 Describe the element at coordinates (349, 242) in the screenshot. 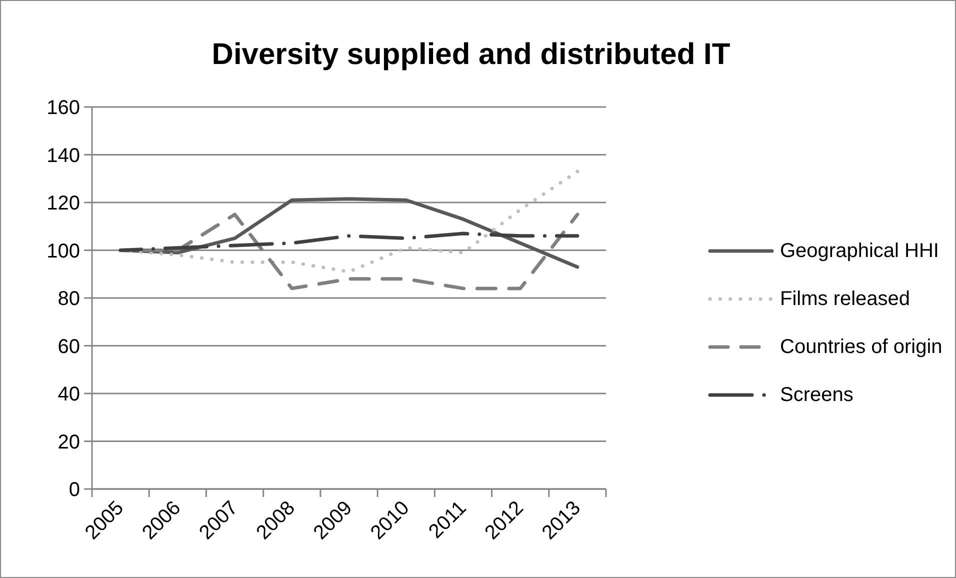

I see `line-series` at that location.